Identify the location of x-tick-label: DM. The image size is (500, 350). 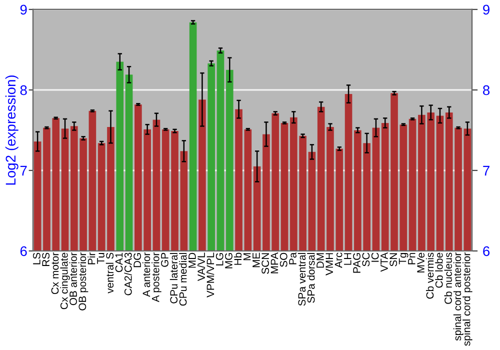
(320, 260).